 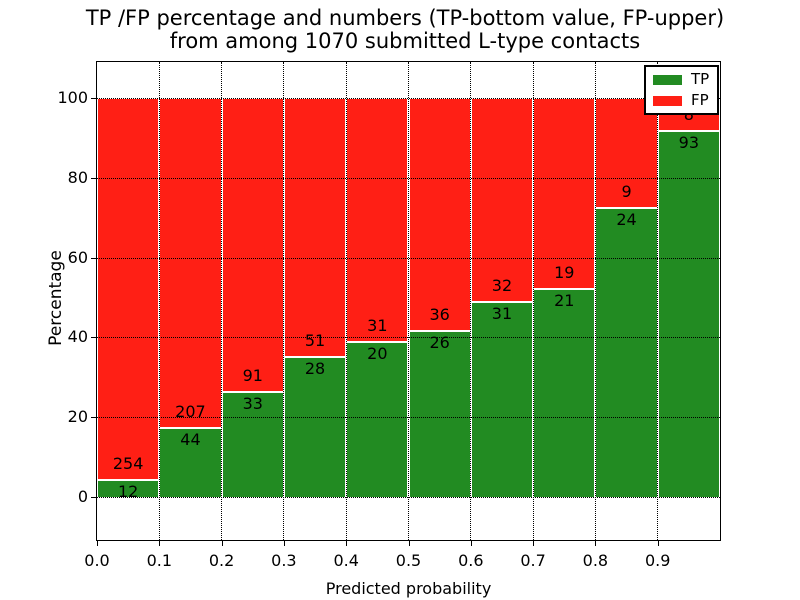 What do you see at coordinates (502, 313) in the screenshot?
I see `tp-count-label: 31` at bounding box center [502, 313].